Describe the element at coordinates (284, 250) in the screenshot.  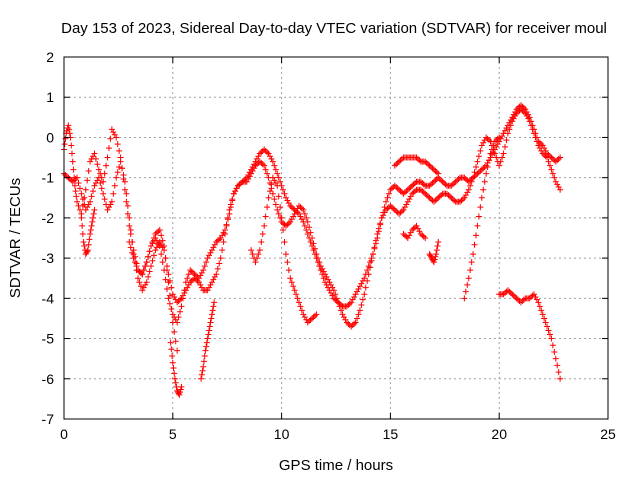
I see `series-trace-g` at that location.